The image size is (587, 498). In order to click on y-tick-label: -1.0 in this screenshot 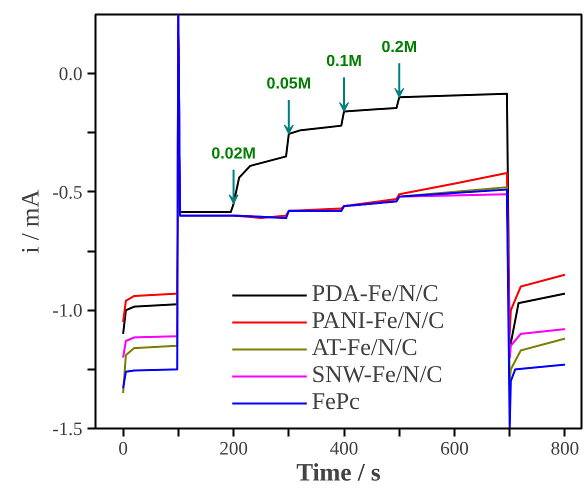, I will do `click(67, 311)`.